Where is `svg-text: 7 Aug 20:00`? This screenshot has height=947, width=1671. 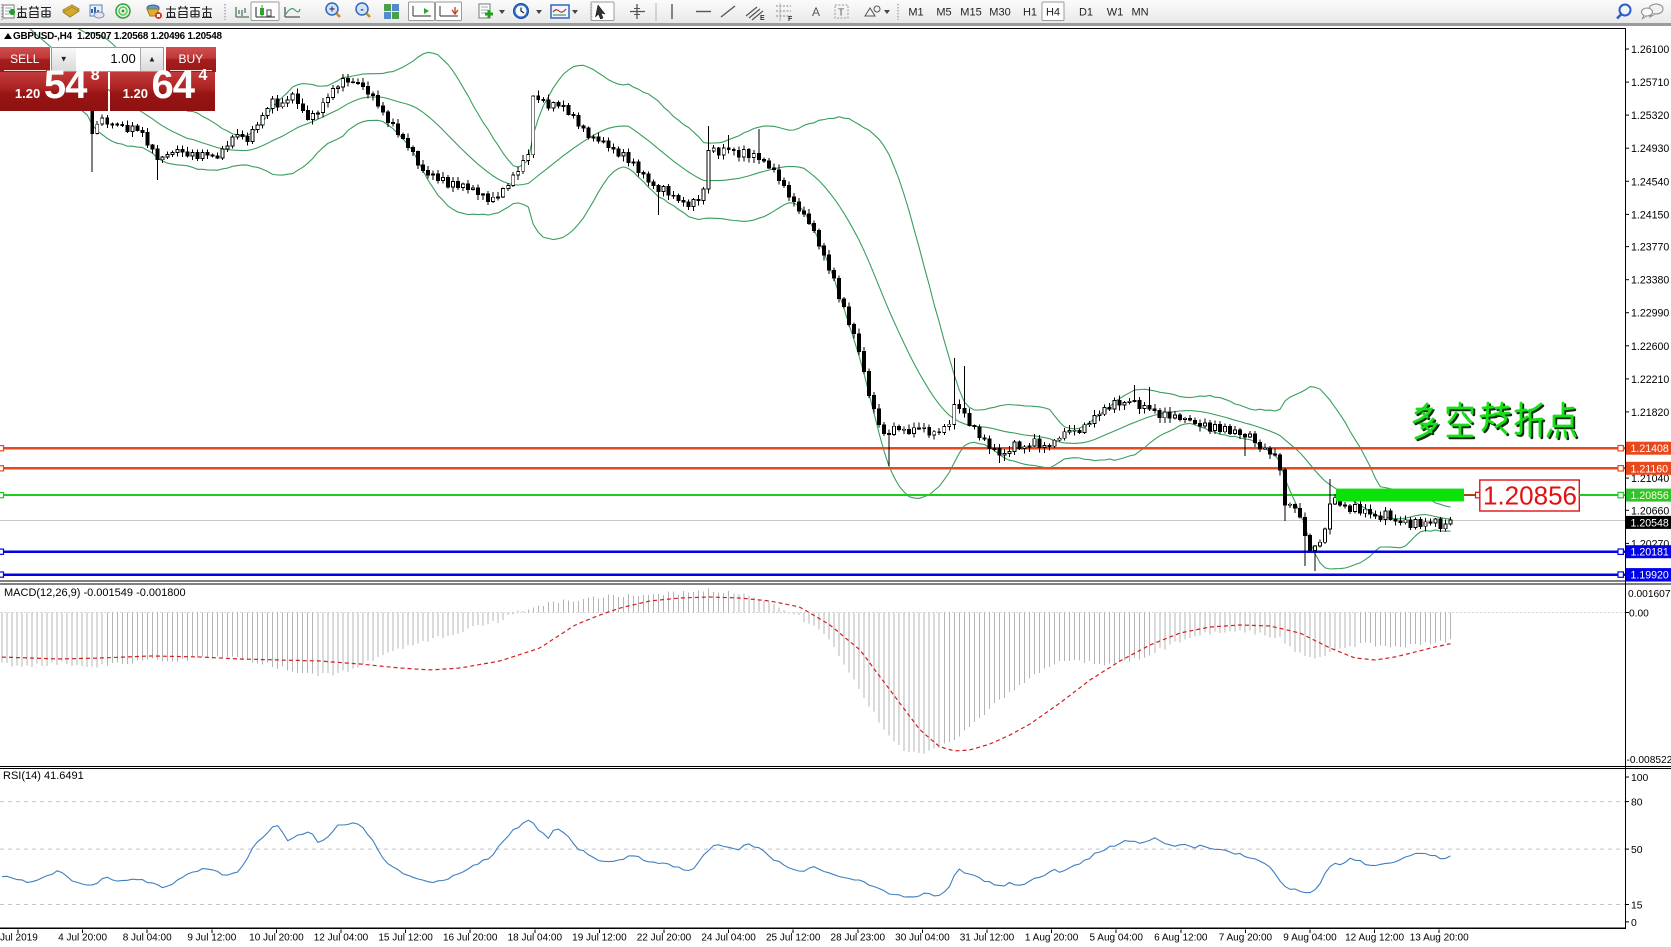 svg-text: 7 Aug 20:00 is located at coordinates (1246, 938).